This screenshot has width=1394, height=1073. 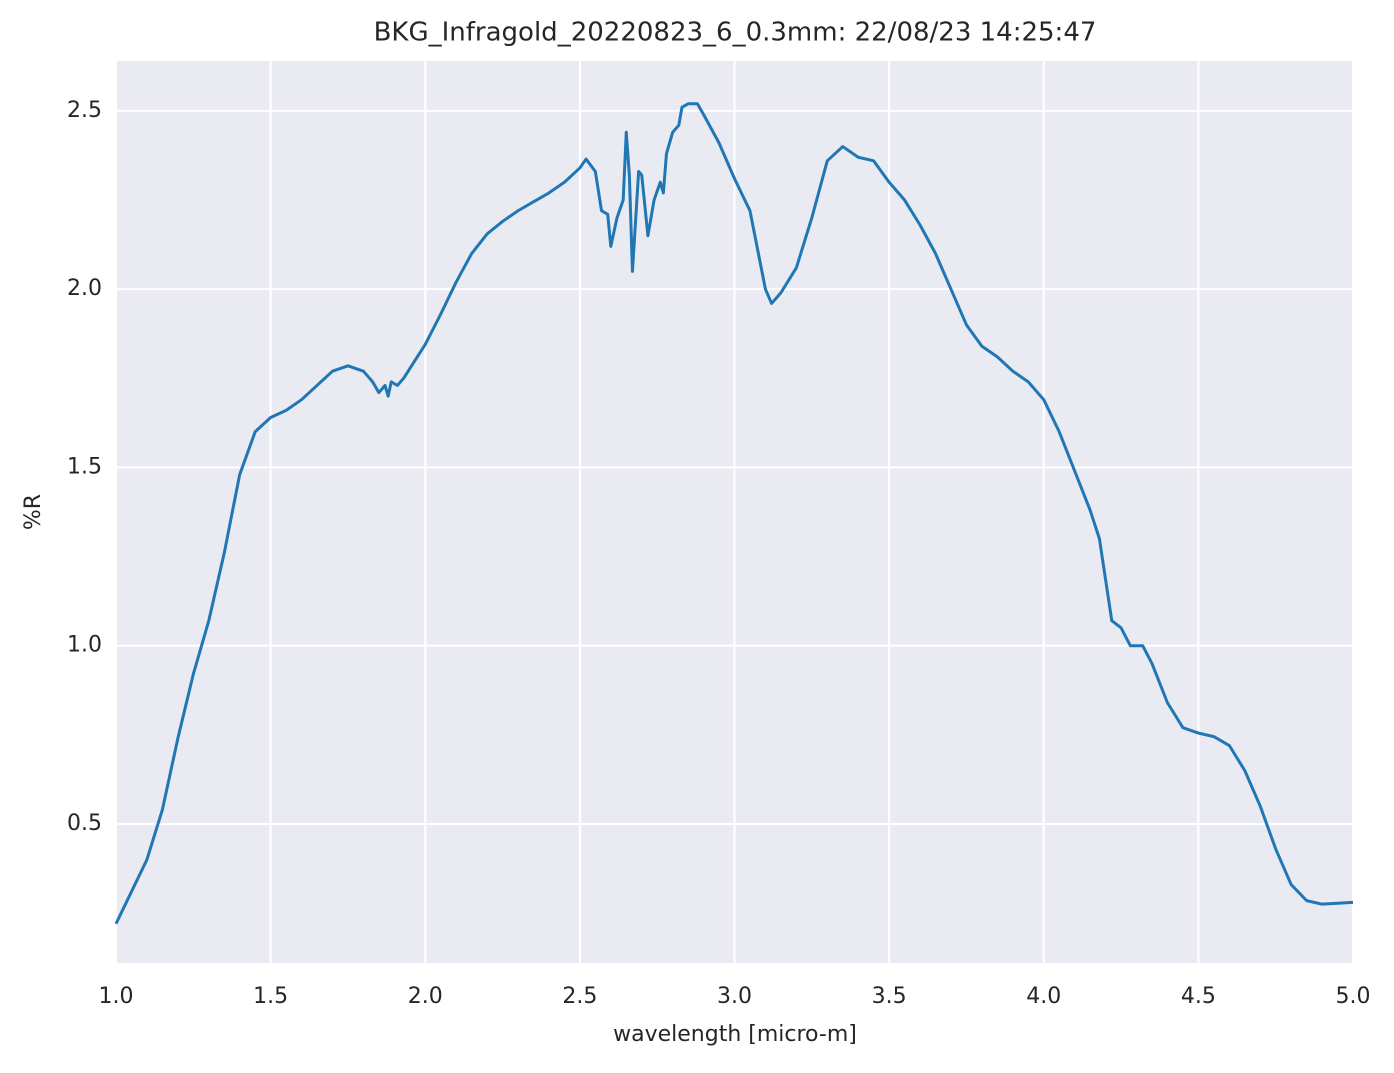 I want to click on x-tick-label: 3.0, so click(x=734, y=996).